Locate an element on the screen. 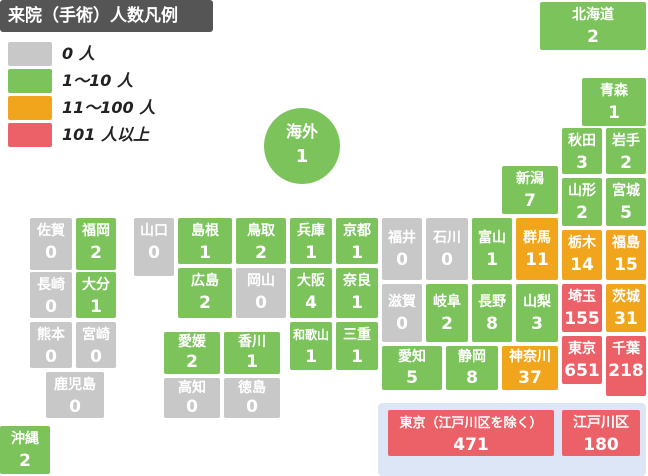  pref-name: 東京（江戸川区を除く） is located at coordinates (471, 423).